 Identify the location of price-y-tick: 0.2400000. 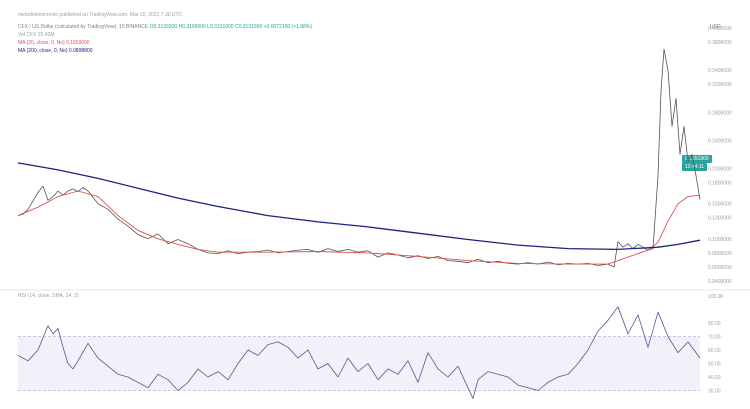
(720, 141).